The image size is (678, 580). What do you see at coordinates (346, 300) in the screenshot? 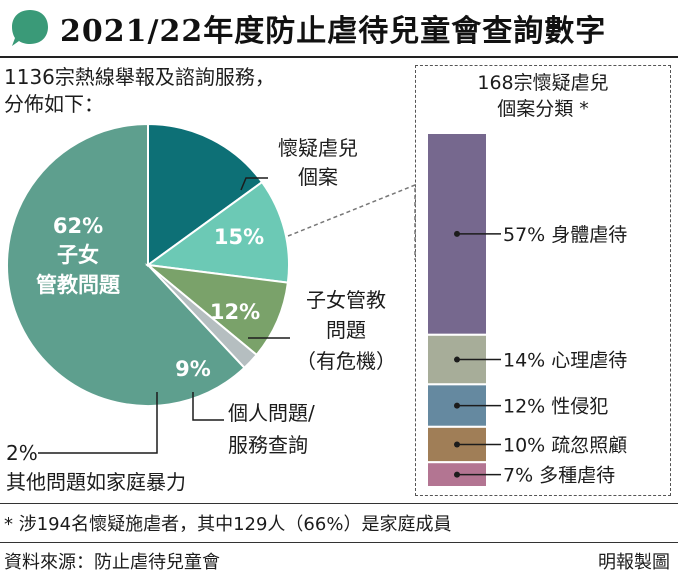
I see `callout-children-crisis-line1: 子女管教` at bounding box center [346, 300].